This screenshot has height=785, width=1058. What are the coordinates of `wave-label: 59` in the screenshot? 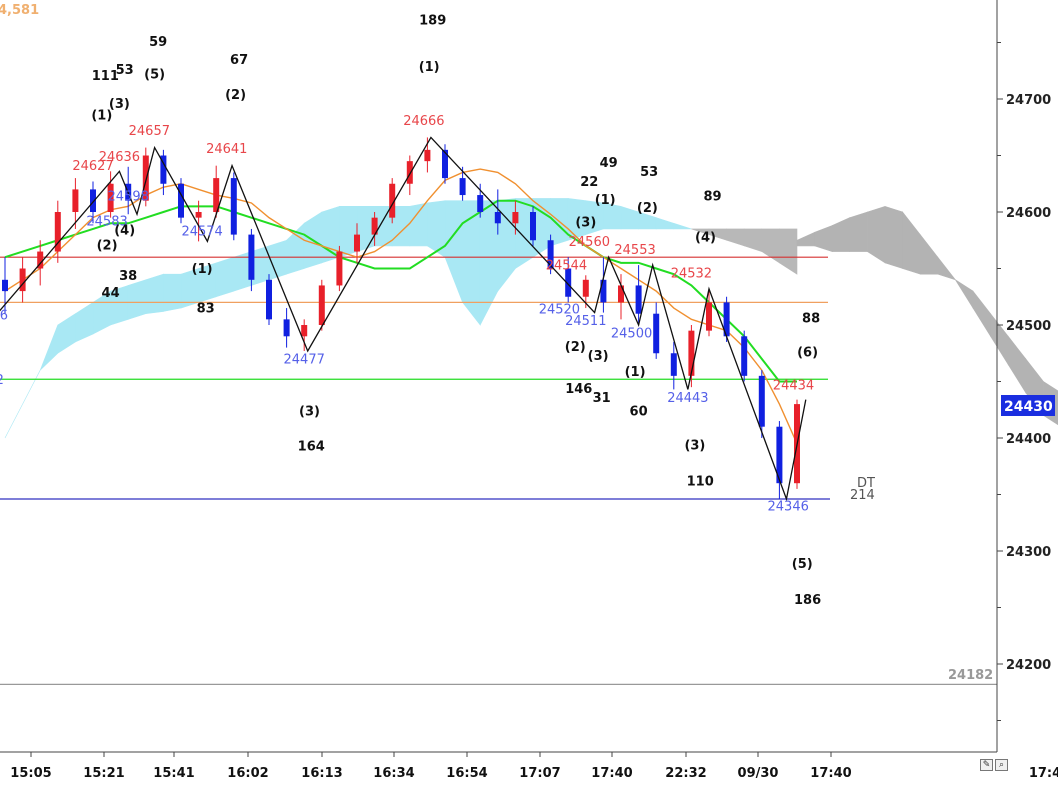 It's located at (158, 42).